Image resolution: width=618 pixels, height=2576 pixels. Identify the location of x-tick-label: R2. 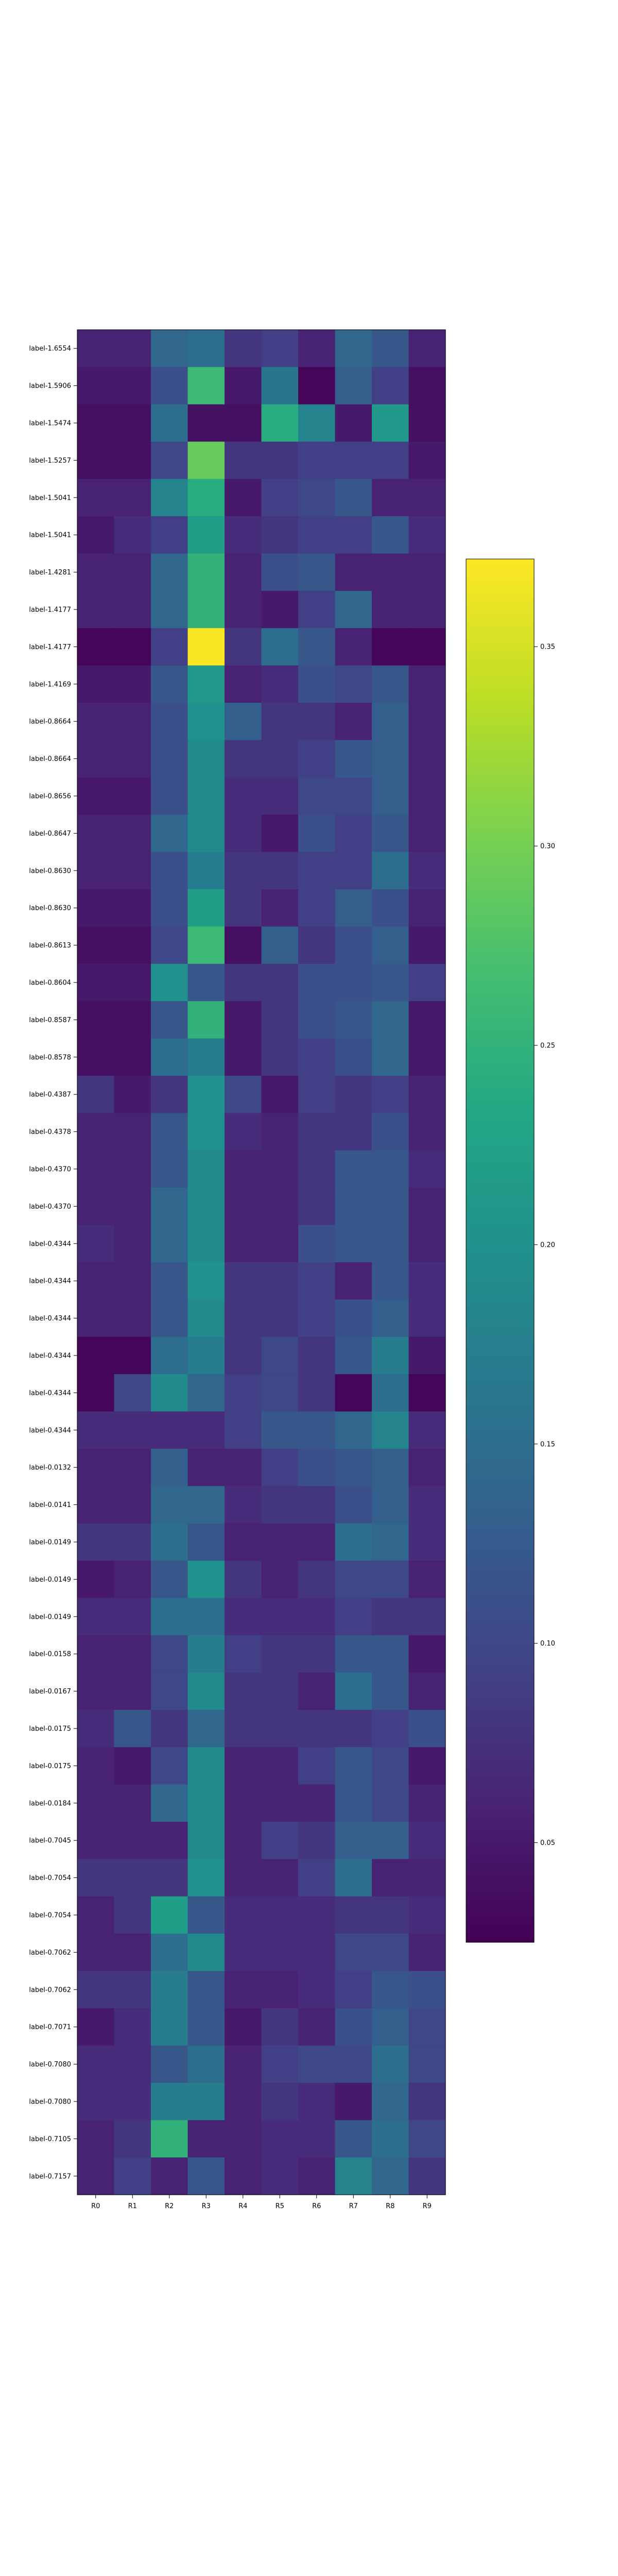
(169, 2206).